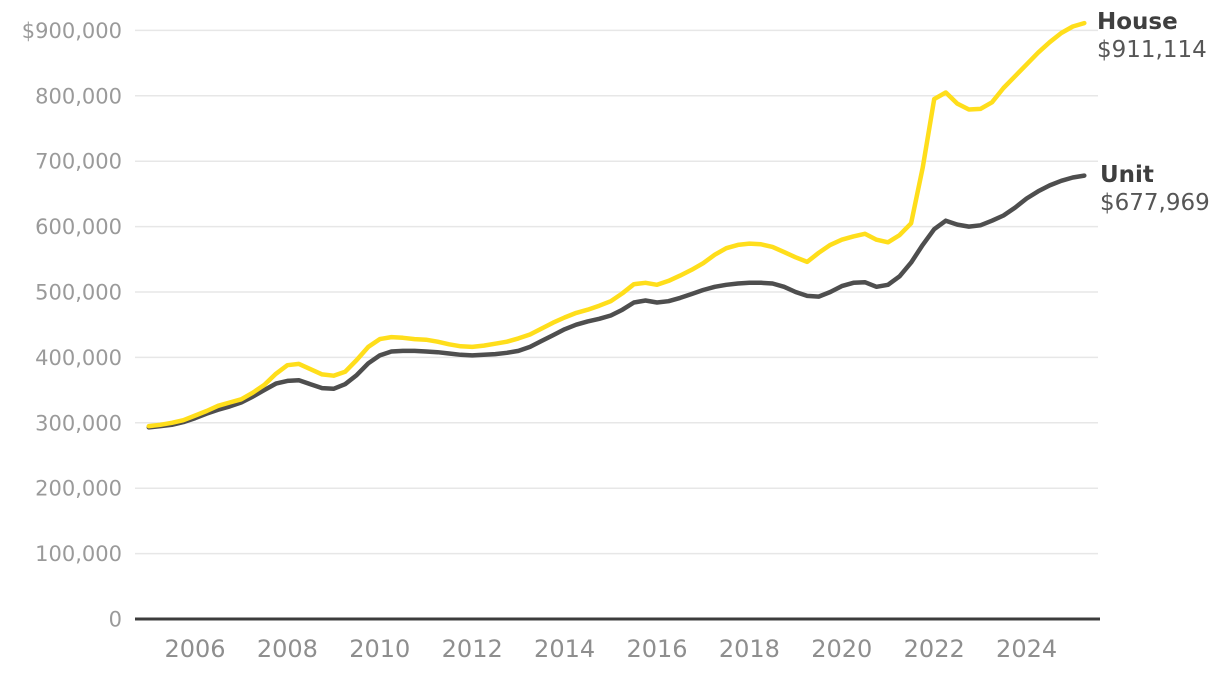 The width and height of the screenshot is (1220, 676). Describe the element at coordinates (78, 554) in the screenshot. I see `y-tick-label: 100,000` at that location.